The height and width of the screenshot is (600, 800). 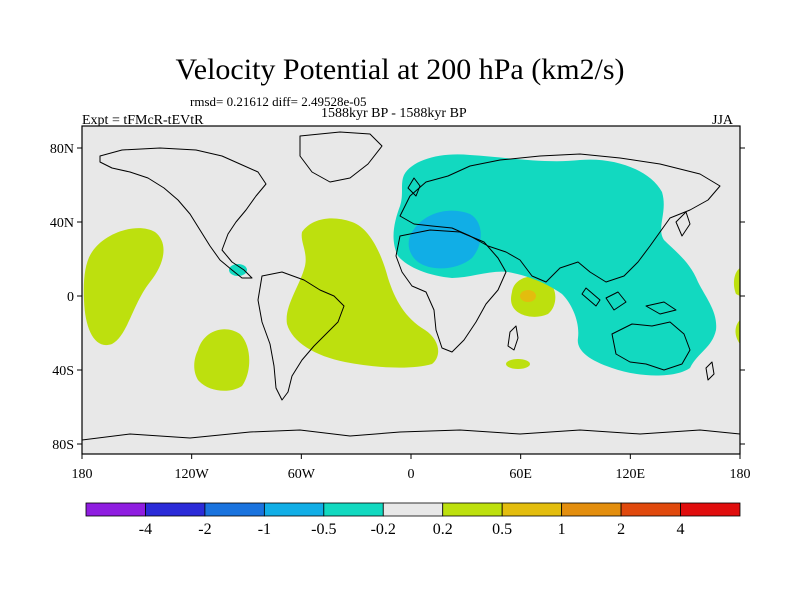 What do you see at coordinates (683, 224) in the screenshot?
I see `coastline-japan` at bounding box center [683, 224].